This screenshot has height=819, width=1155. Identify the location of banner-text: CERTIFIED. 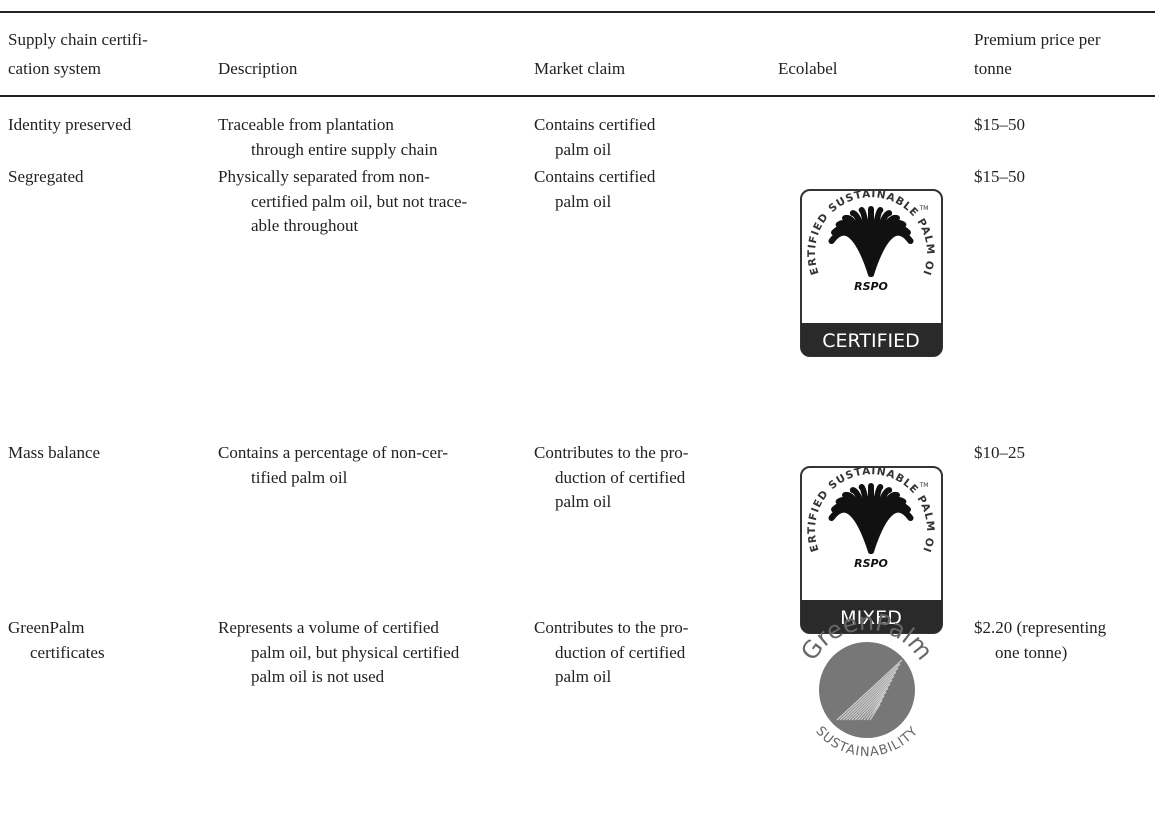
(870, 341).